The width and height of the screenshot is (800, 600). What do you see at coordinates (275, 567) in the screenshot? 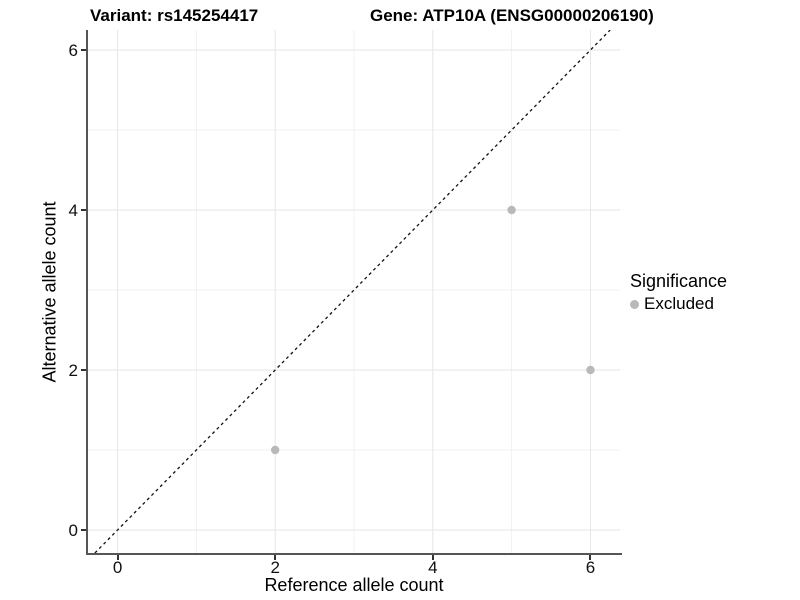
I see `x-tick-label: 2` at bounding box center [275, 567].